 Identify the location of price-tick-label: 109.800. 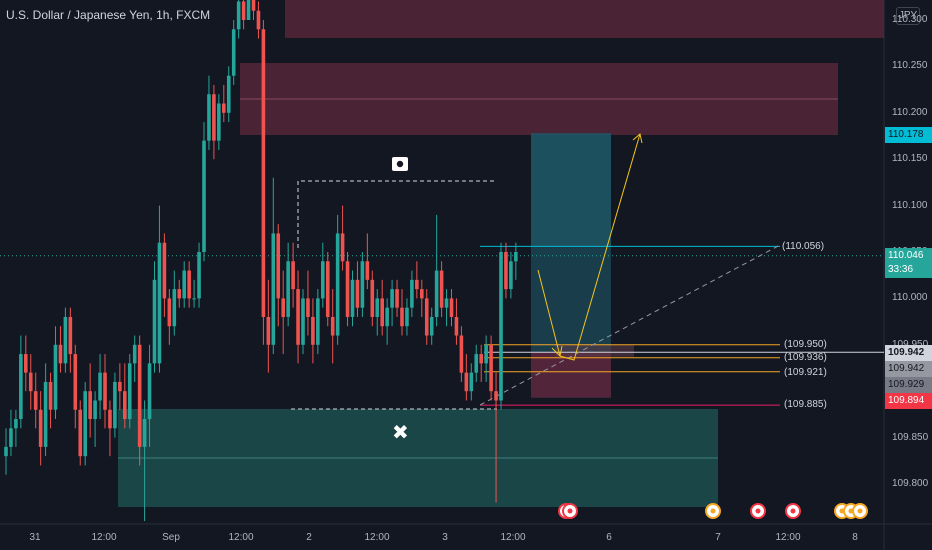
(910, 483).